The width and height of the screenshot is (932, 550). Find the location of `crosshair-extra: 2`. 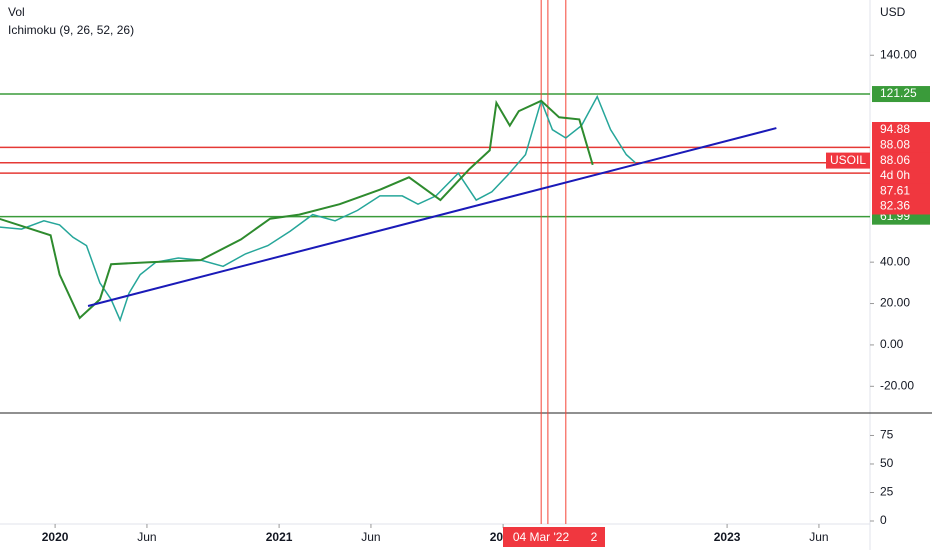

crosshair-extra: 2 is located at coordinates (594, 537).